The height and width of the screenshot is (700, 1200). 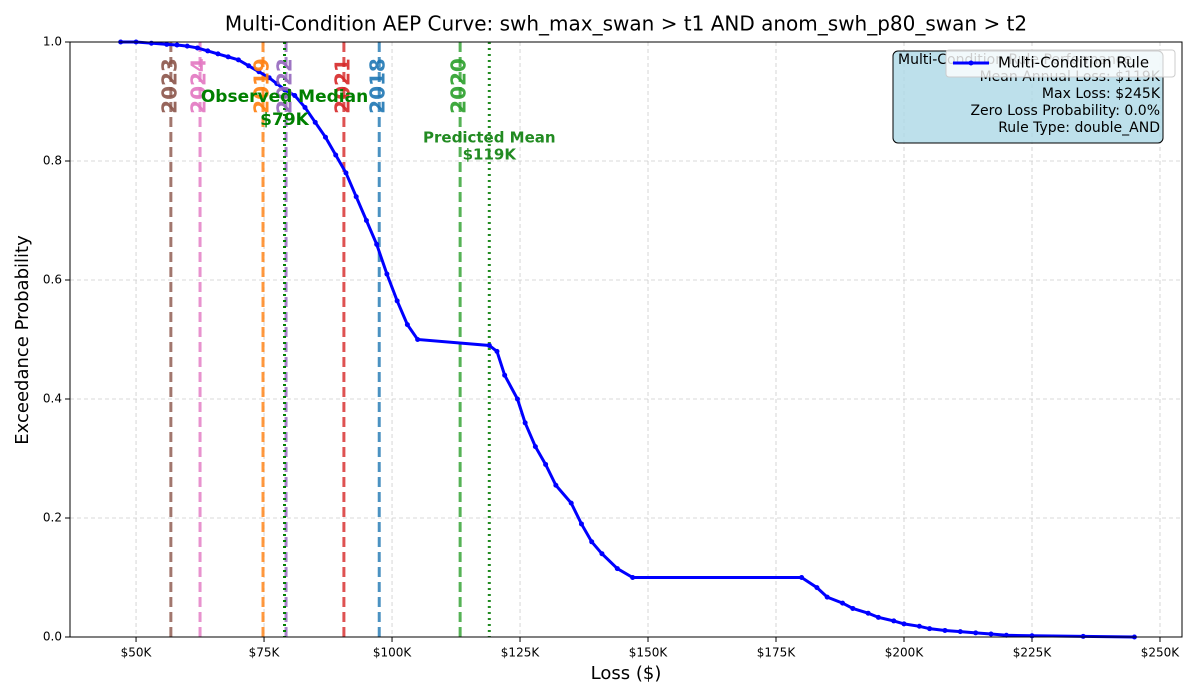 I want to click on marker-label: Observed Median, so click(x=284, y=97).